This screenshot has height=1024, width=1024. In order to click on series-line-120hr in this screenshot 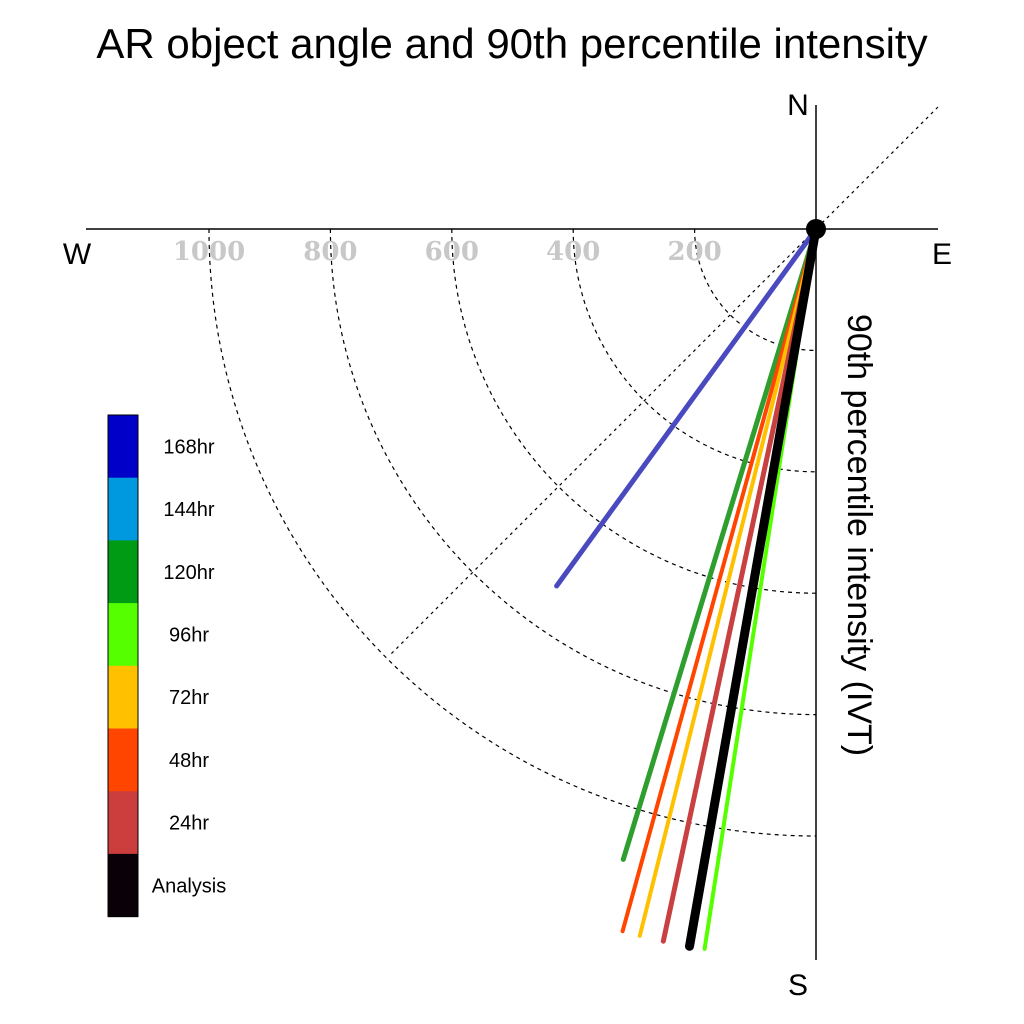, I will do `click(719, 544)`.